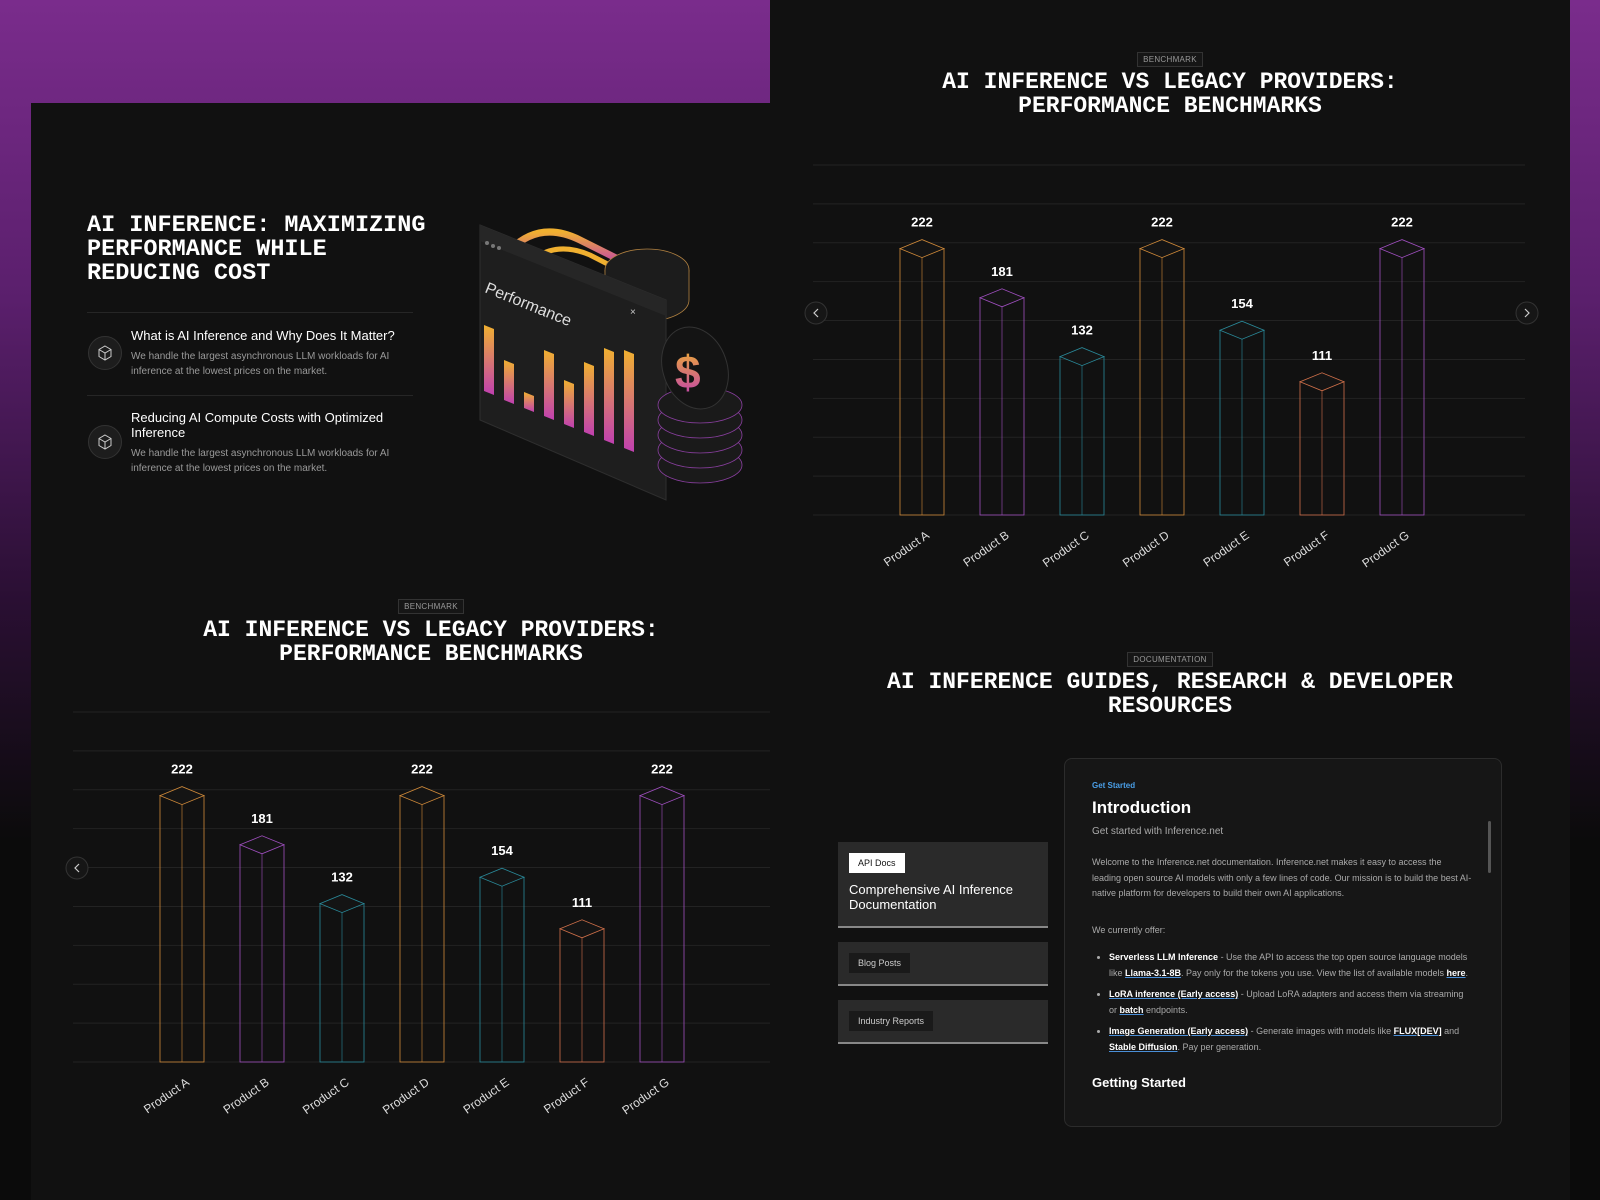 The image size is (1600, 1200). Describe the element at coordinates (1165, 1009) in the screenshot. I see `doc-text: endpoints.` at that location.